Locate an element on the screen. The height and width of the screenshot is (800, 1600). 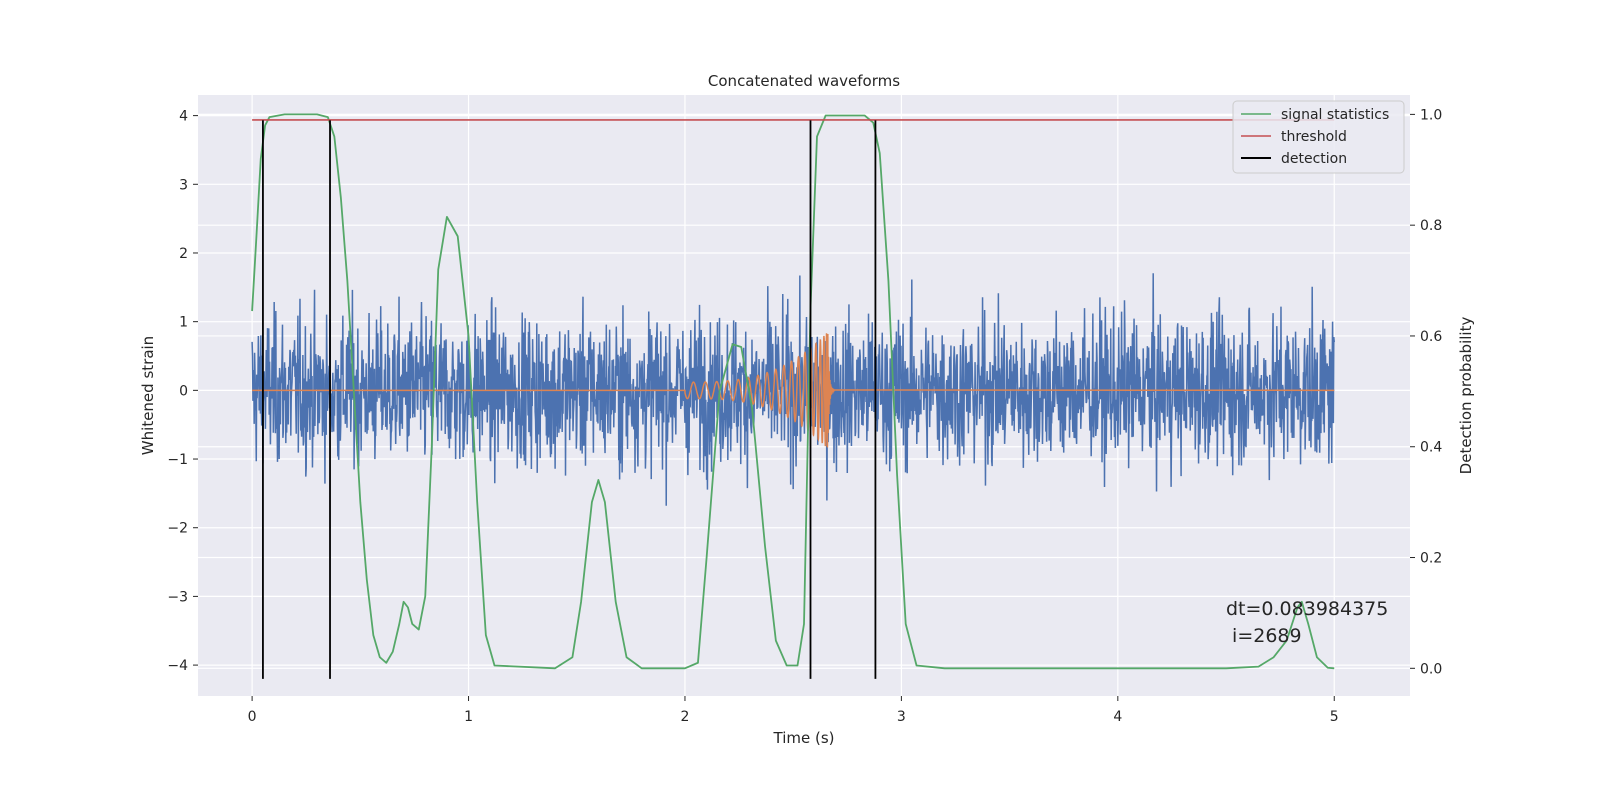
y-tick-label: 0 is located at coordinates (183, 391).